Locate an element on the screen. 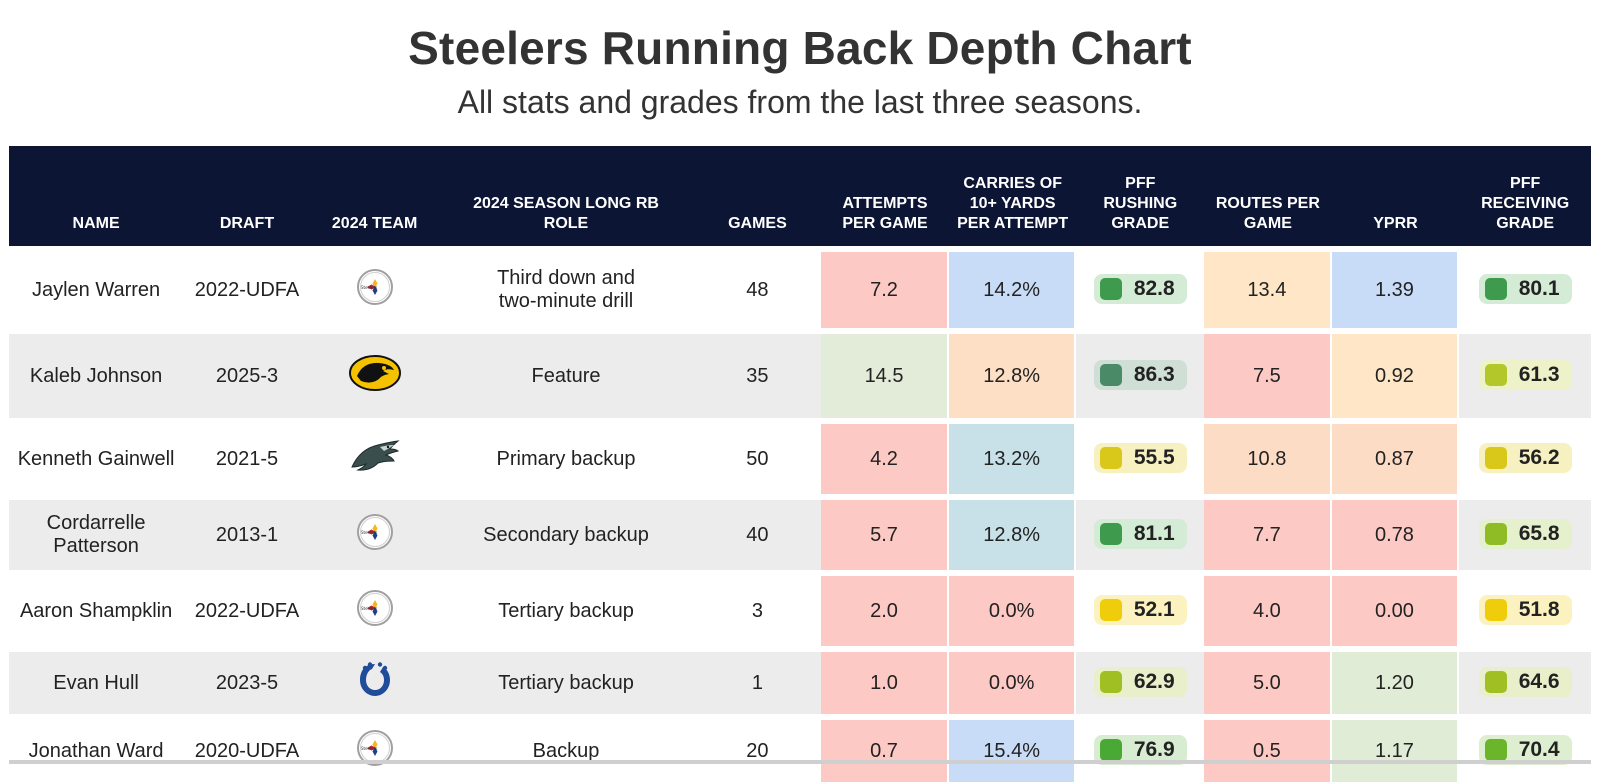 The width and height of the screenshot is (1600, 782). routes-per-game-cell: 4.0 is located at coordinates (1268, 611).